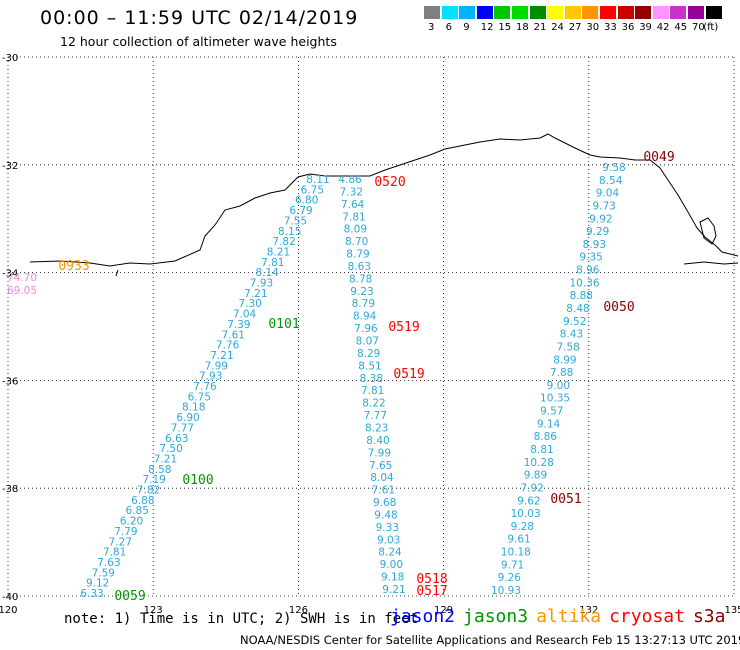 Image resolution: width=740 pixels, height=650 pixels. I want to click on wave-height-value: 8.11, so click(317, 180).